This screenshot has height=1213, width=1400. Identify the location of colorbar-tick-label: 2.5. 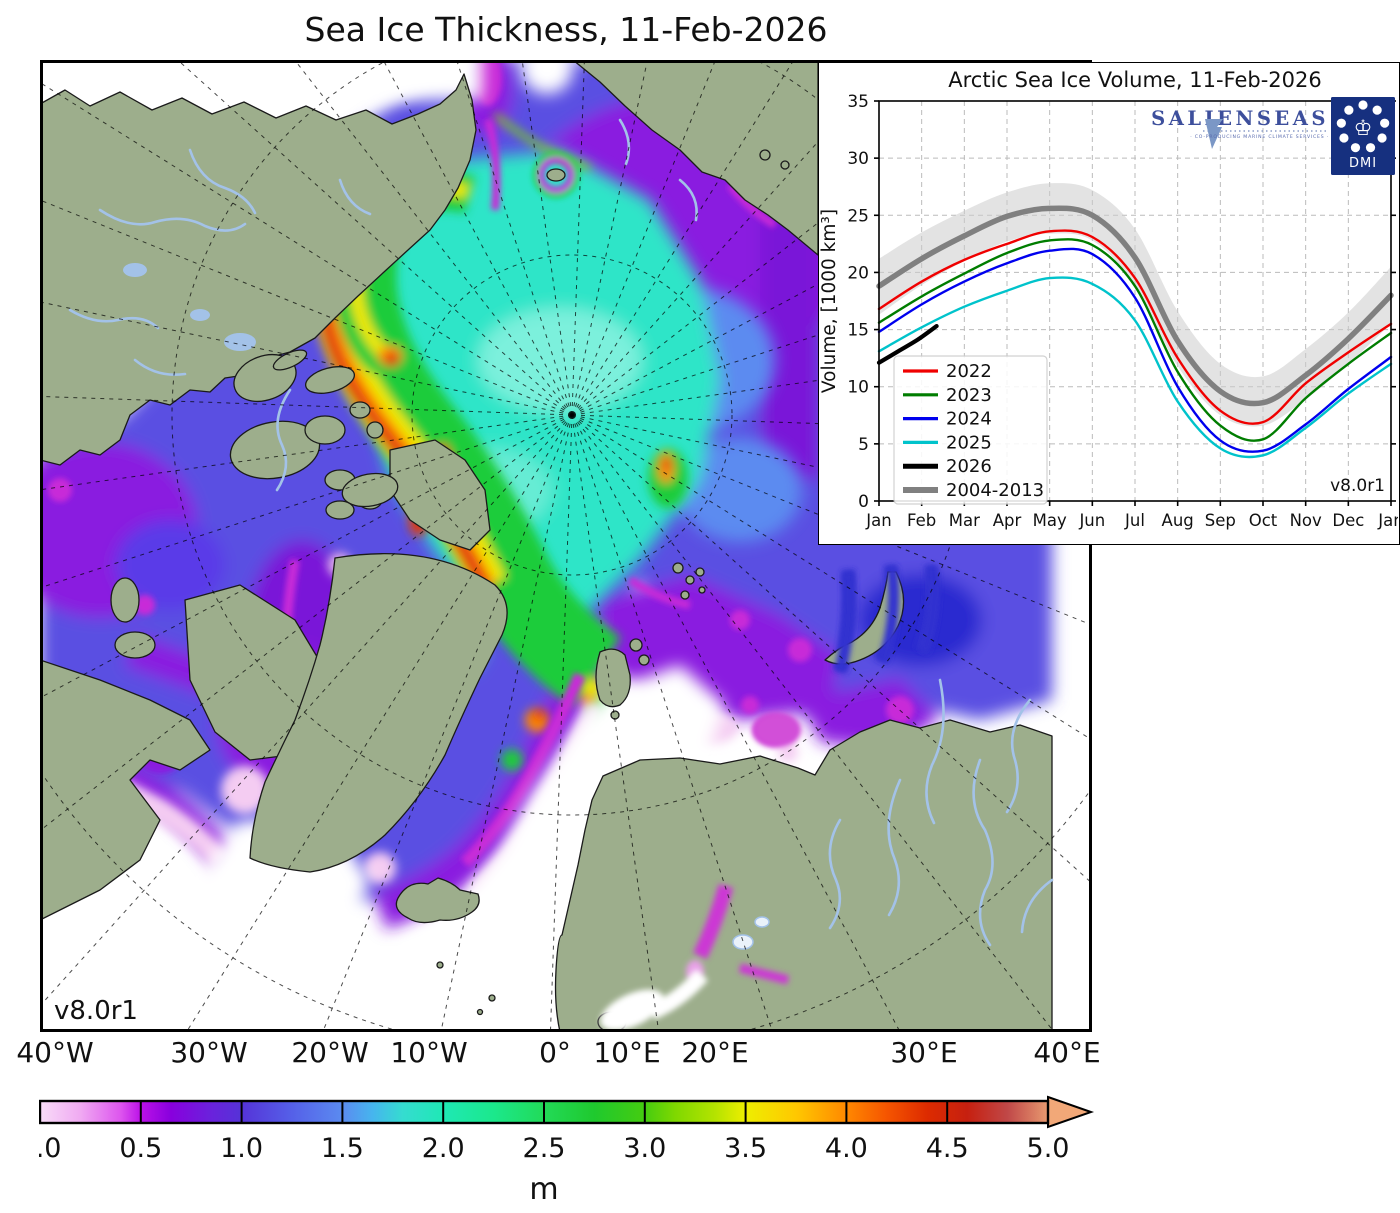
(544, 1148).